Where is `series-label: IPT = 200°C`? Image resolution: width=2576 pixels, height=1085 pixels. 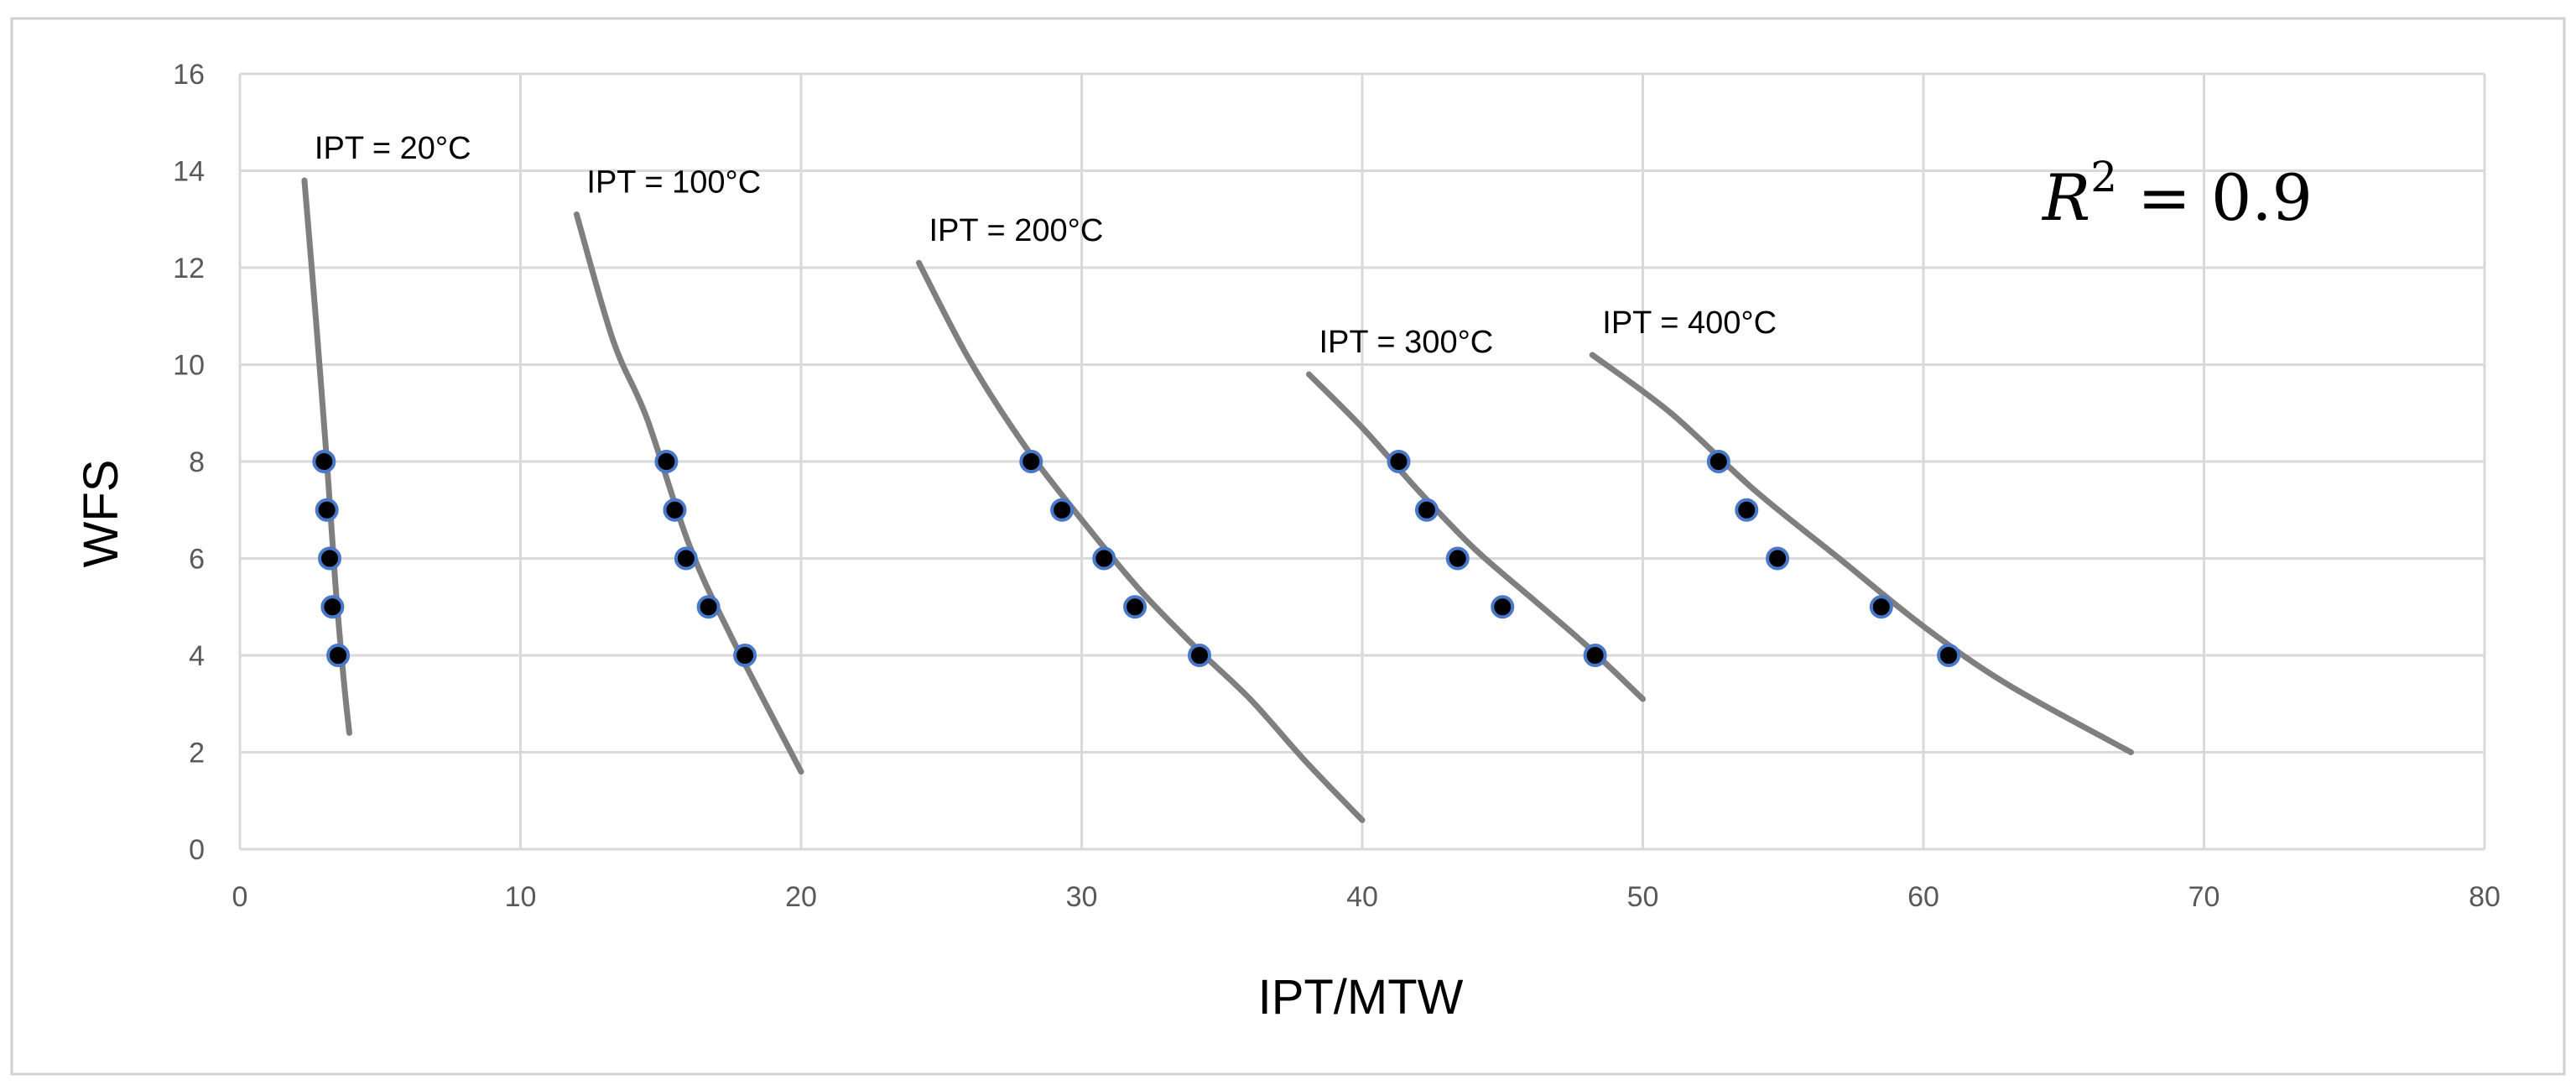 series-label: IPT = 200°C is located at coordinates (1016, 230).